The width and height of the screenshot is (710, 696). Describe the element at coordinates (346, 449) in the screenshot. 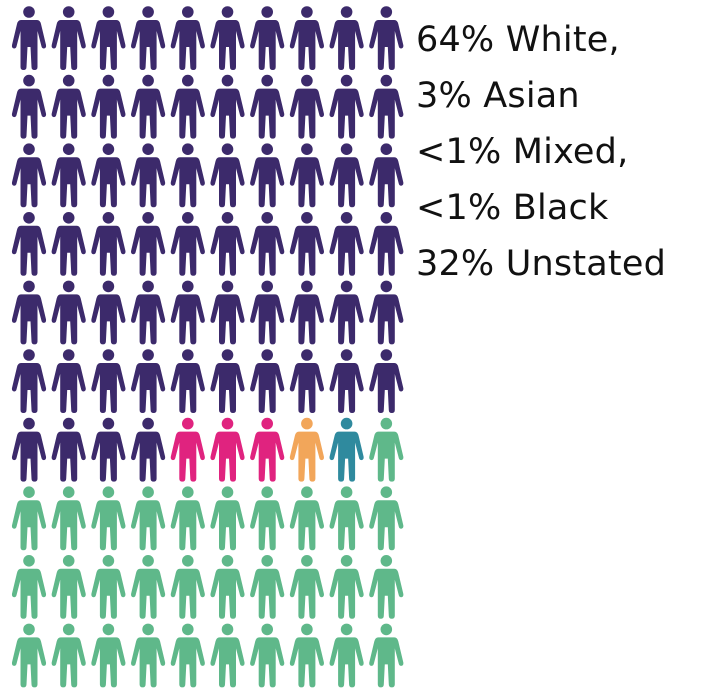

I see `person-icon-black` at that location.